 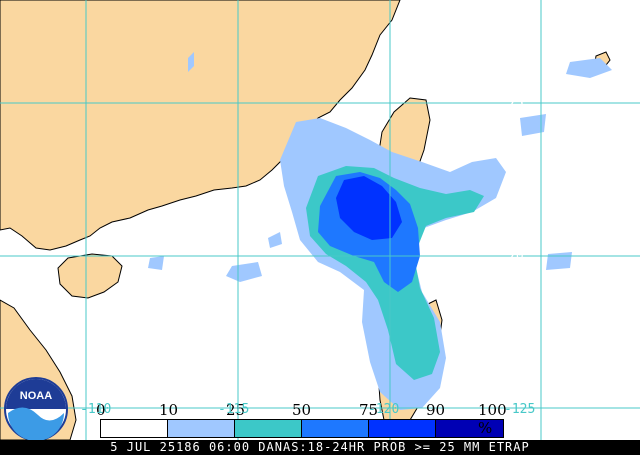 What do you see at coordinates (516, 103) in the screenshot?
I see `lat-label-25: 25` at bounding box center [516, 103].